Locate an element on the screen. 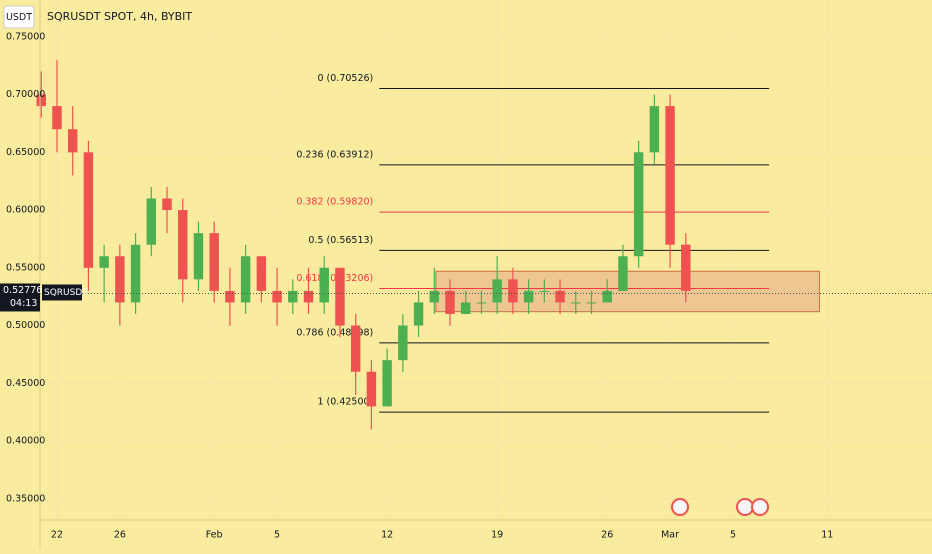 This screenshot has height=554, width=932. x-tick-label: 19 is located at coordinates (497, 535).